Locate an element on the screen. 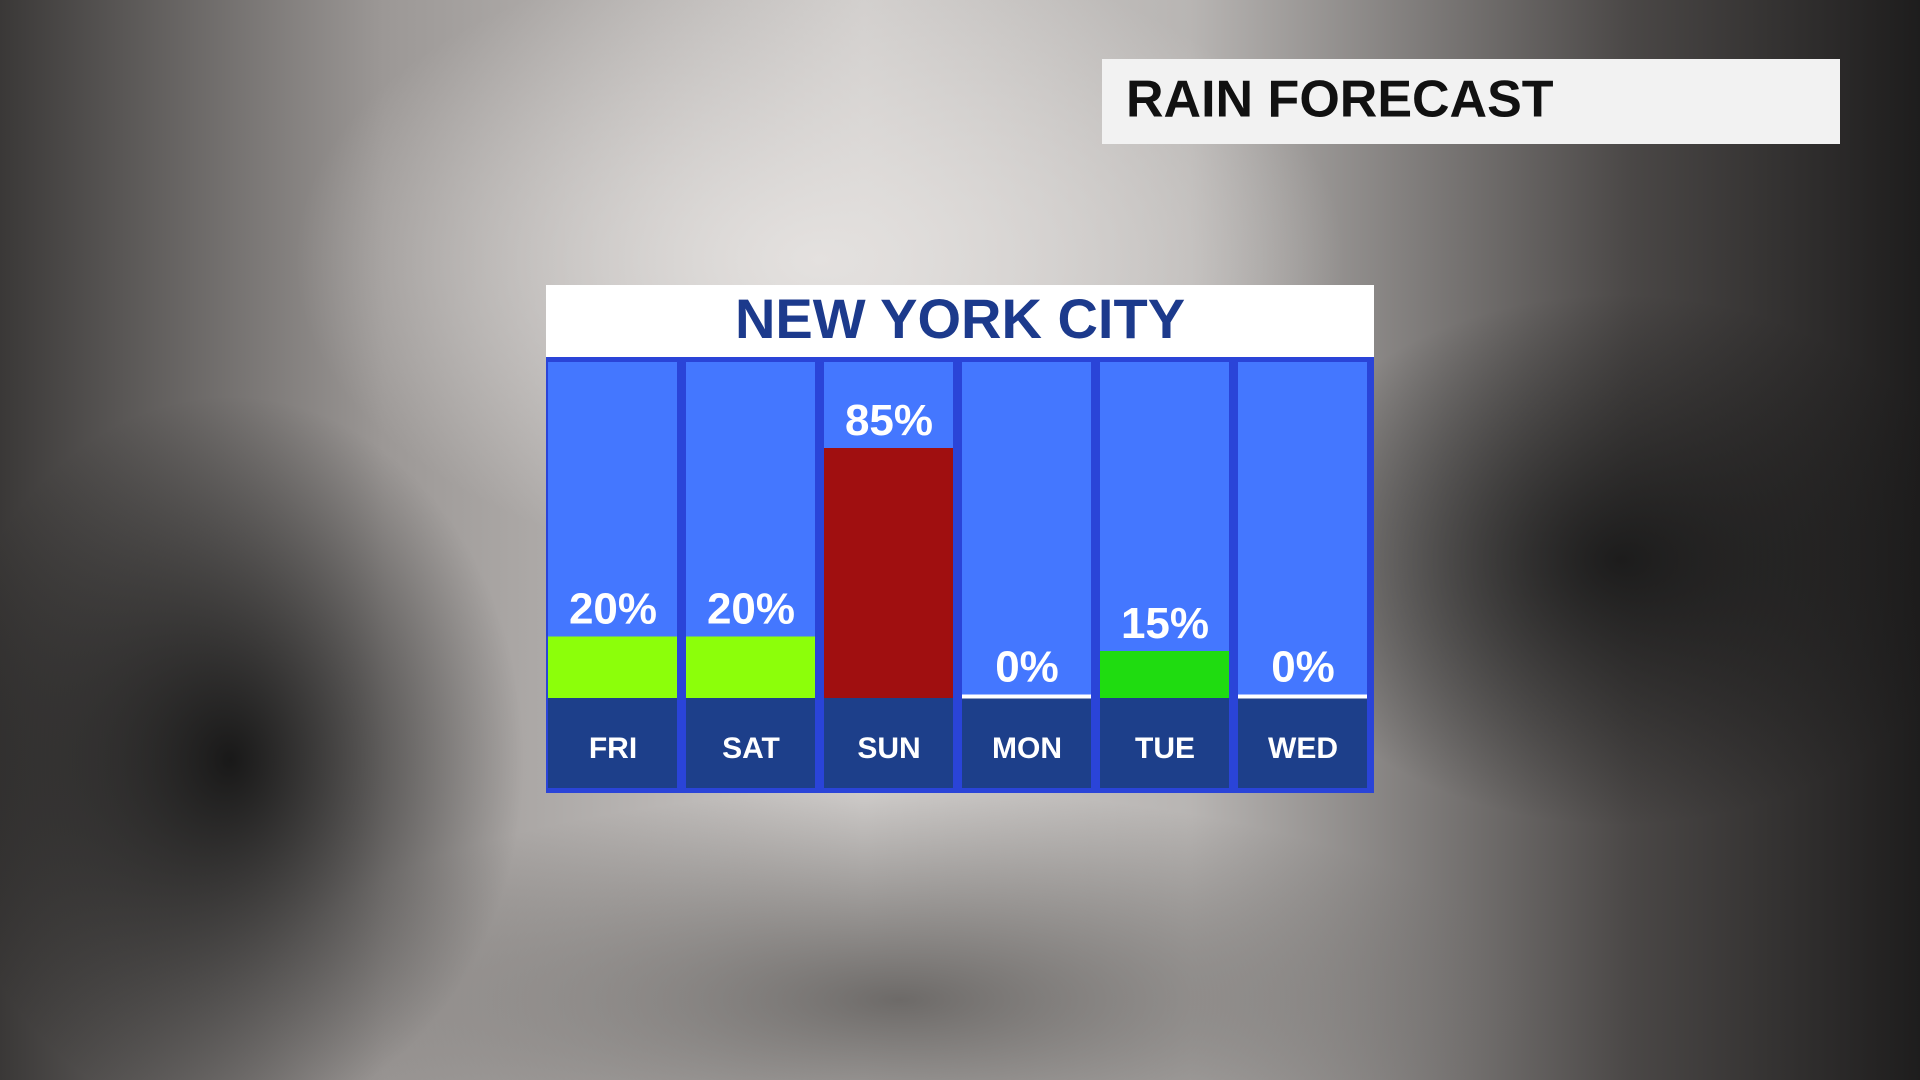  day-label: WED is located at coordinates (1303, 748).